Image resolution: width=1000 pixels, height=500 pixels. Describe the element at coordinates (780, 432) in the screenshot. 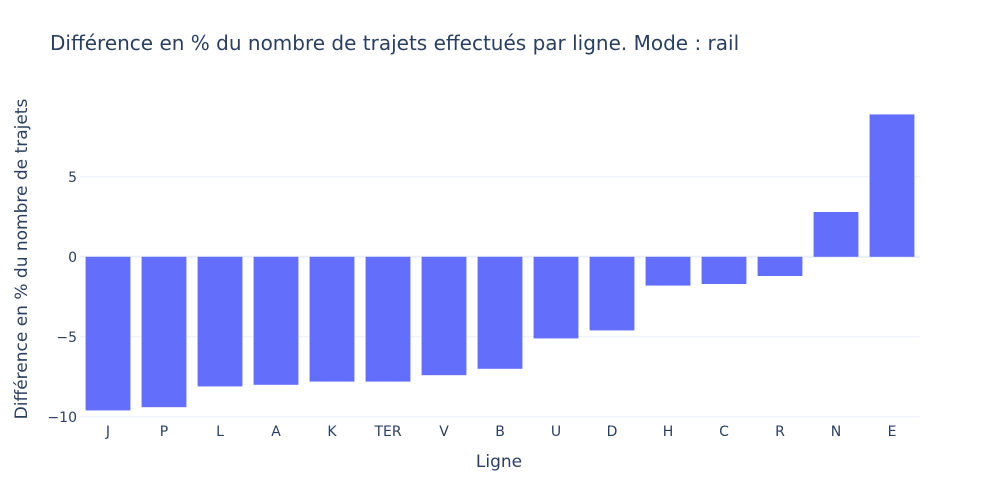

I see `x-tick-label: R` at that location.